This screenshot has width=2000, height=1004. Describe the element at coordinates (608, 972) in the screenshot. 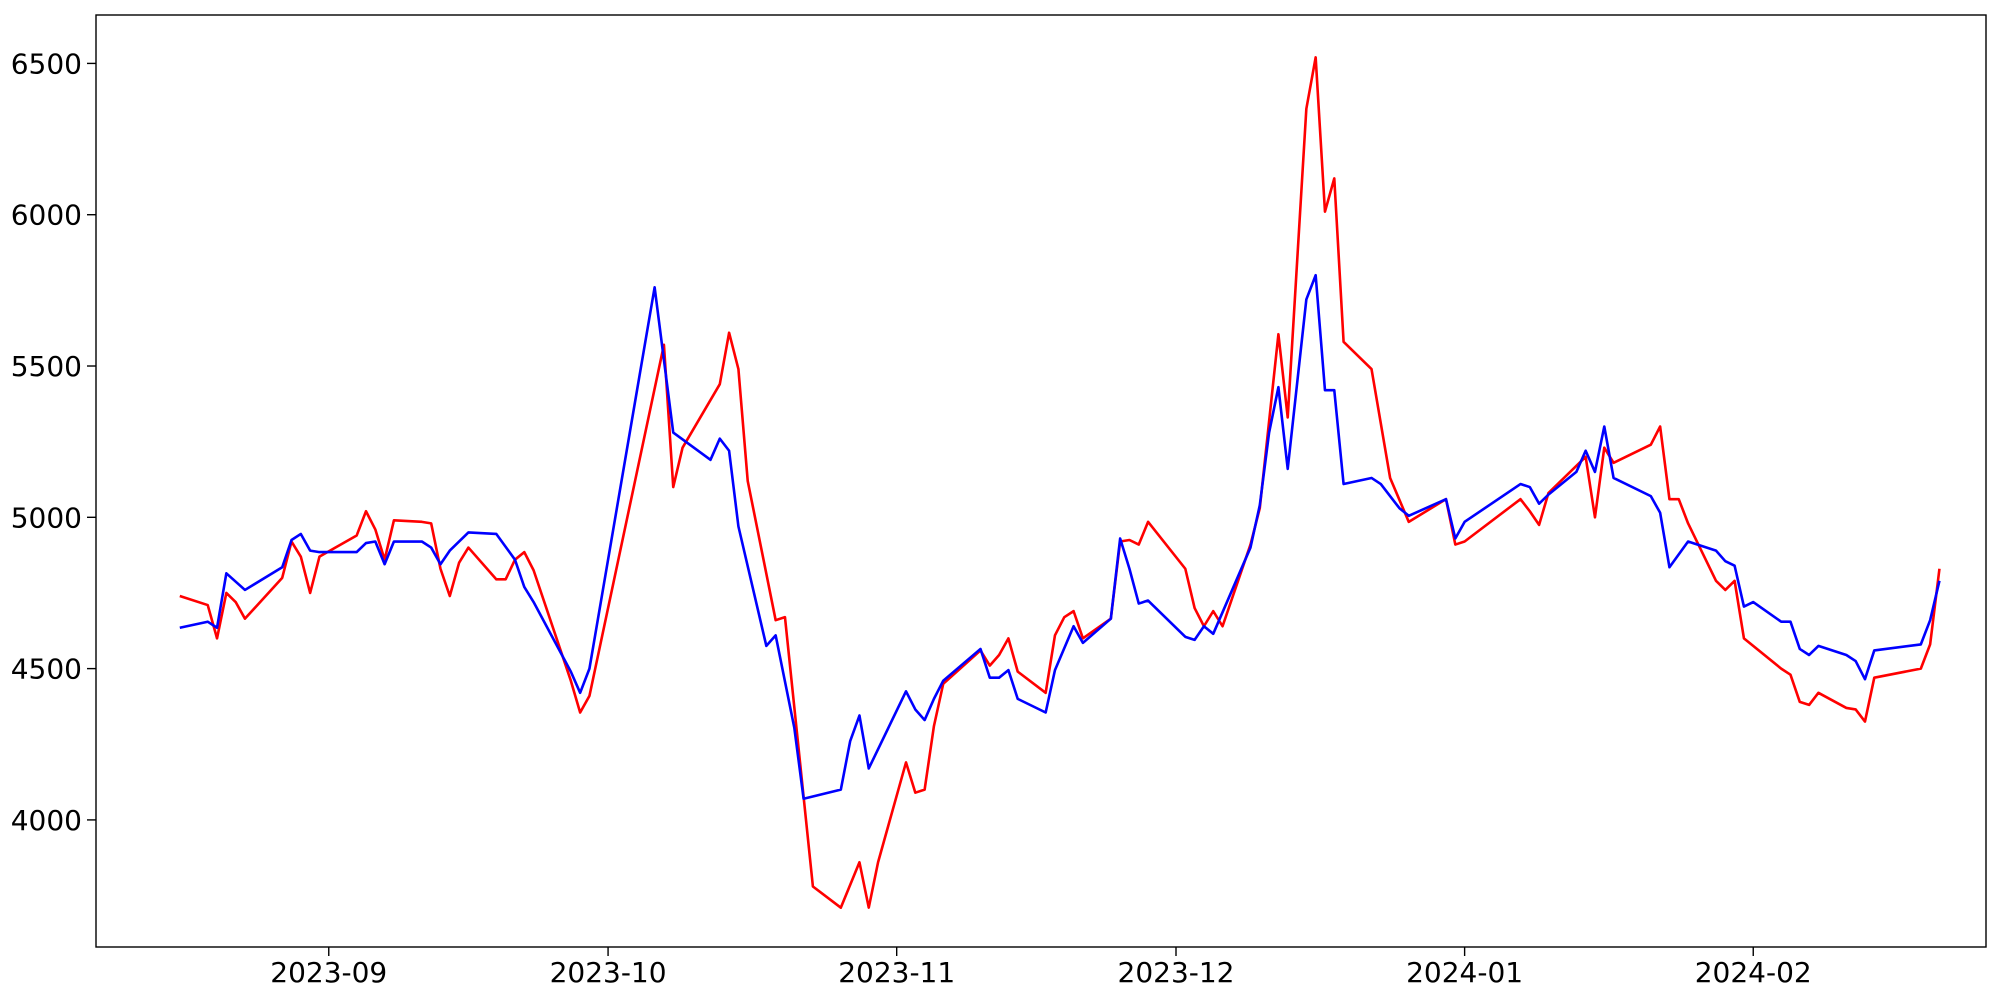

I see `x-tick-label: 2023-10` at that location.